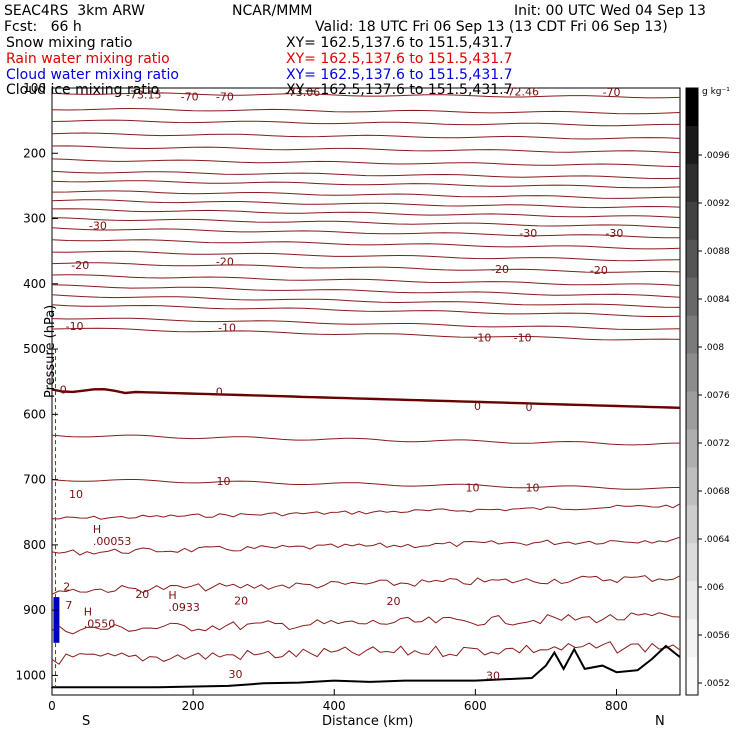  What do you see at coordinates (82, 90) in the screenshot?
I see `field-name-cloud-ice: Cloud ice mixing ratio` at bounding box center [82, 90].